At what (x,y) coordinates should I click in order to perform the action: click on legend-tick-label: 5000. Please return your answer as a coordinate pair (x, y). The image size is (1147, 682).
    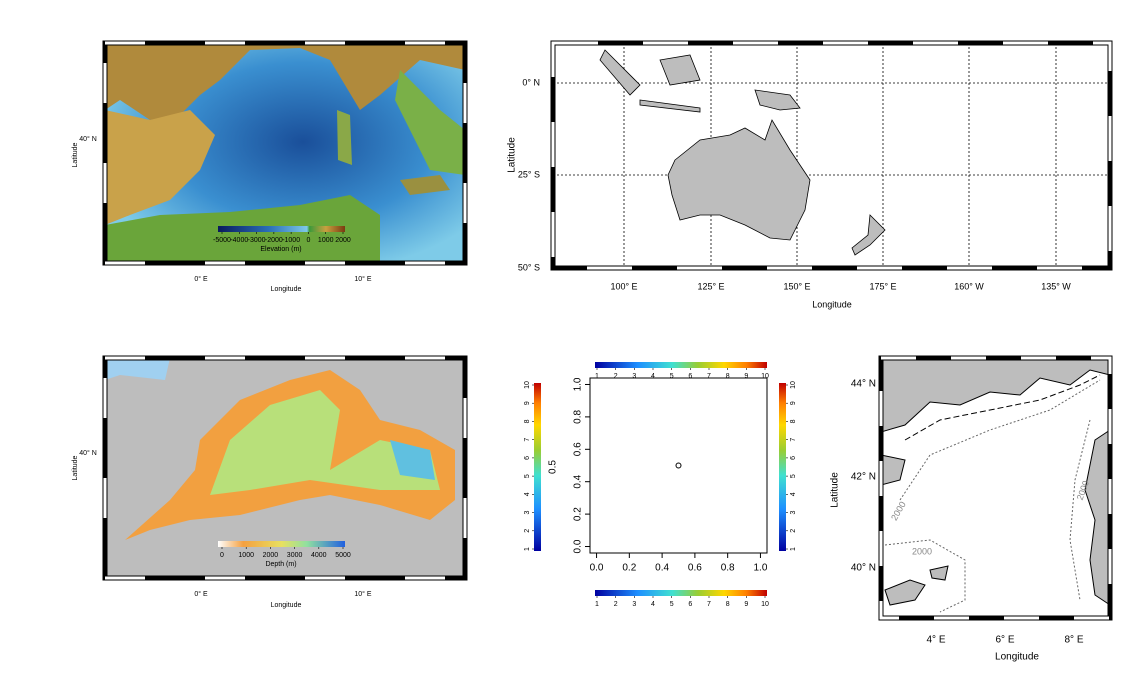
    Looking at the image, I should click on (343, 555).